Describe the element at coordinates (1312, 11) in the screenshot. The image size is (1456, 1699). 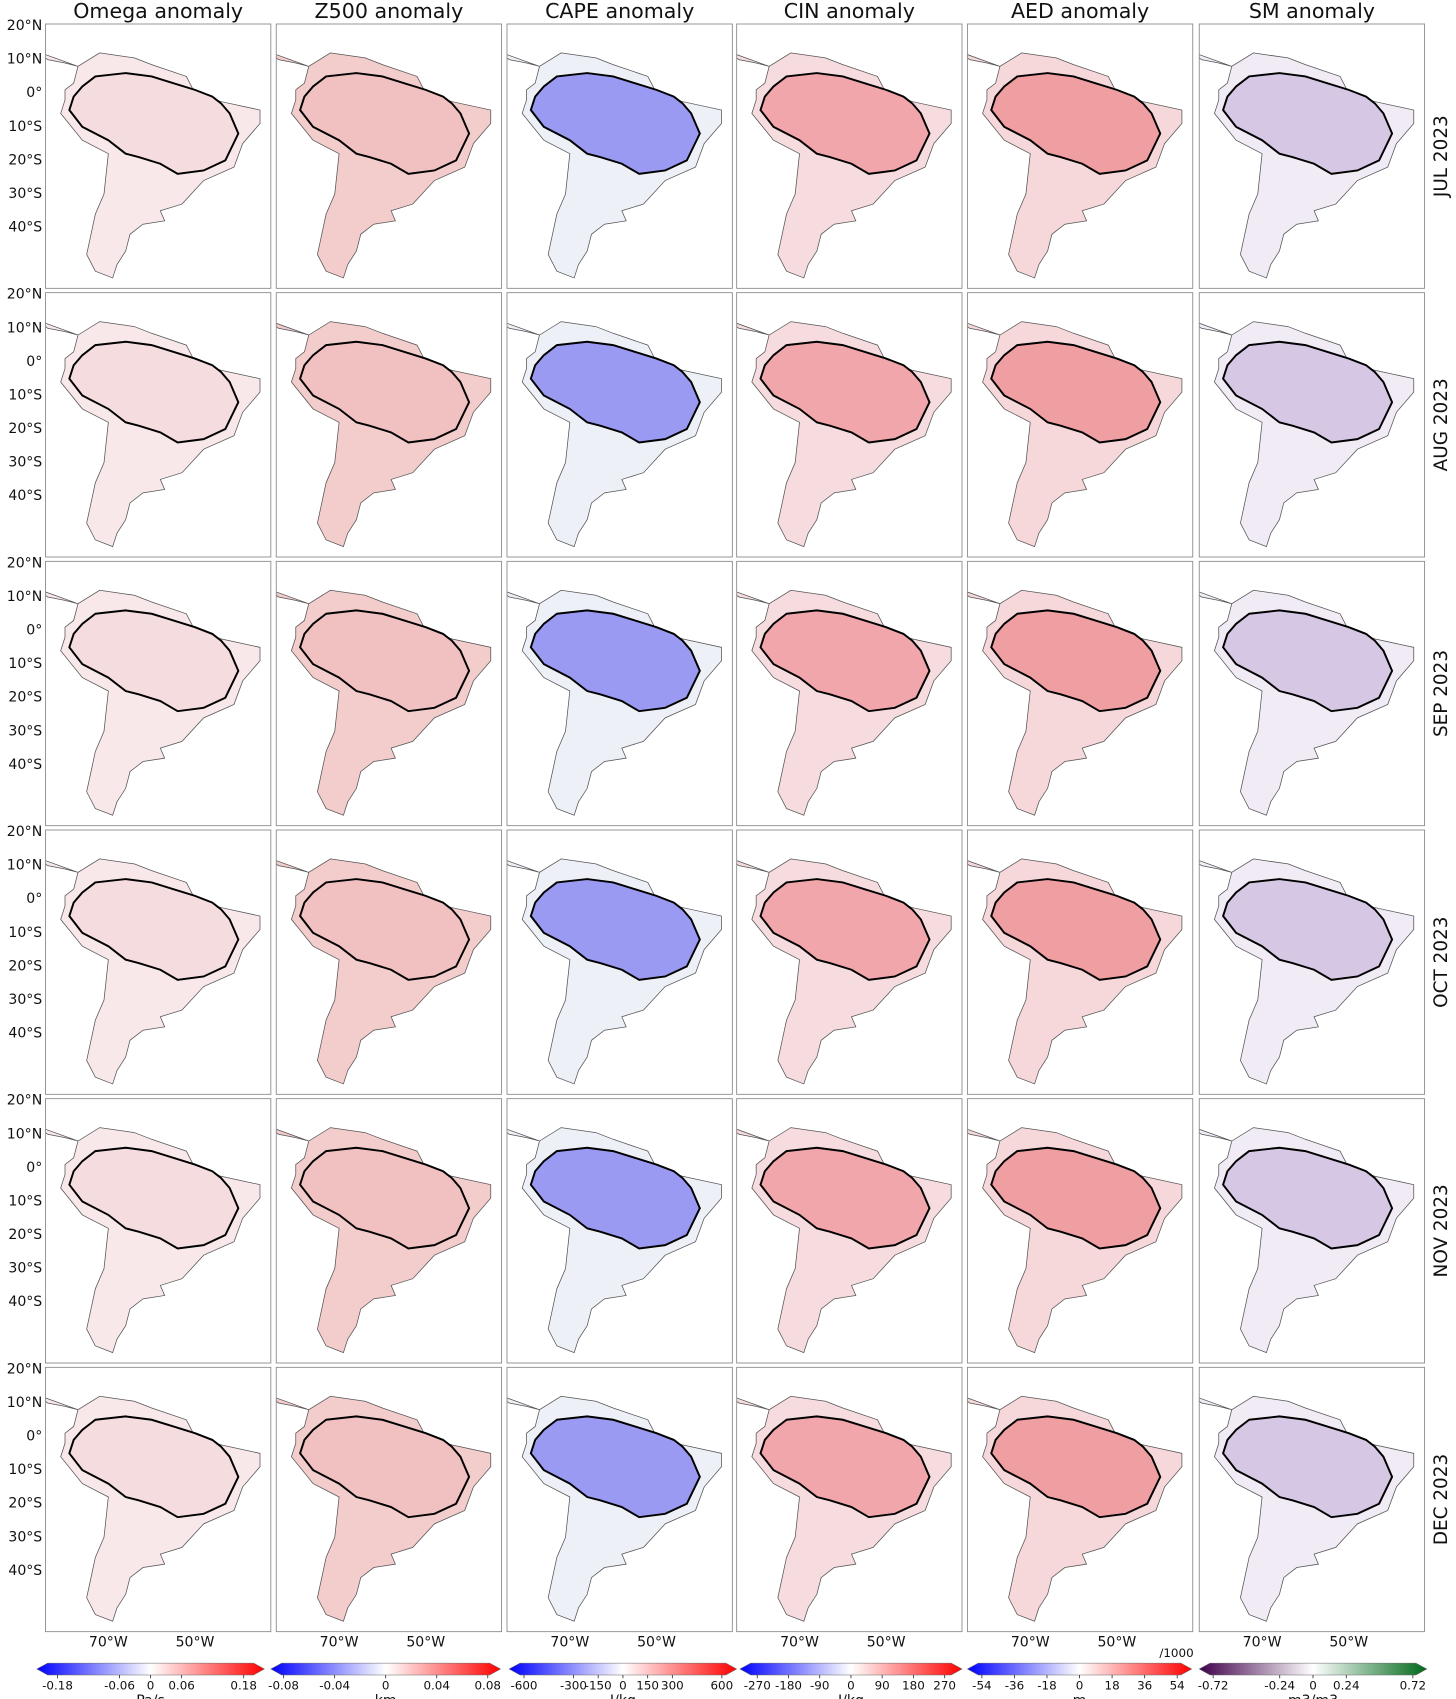
I see `column-title: SM anomaly` at that location.